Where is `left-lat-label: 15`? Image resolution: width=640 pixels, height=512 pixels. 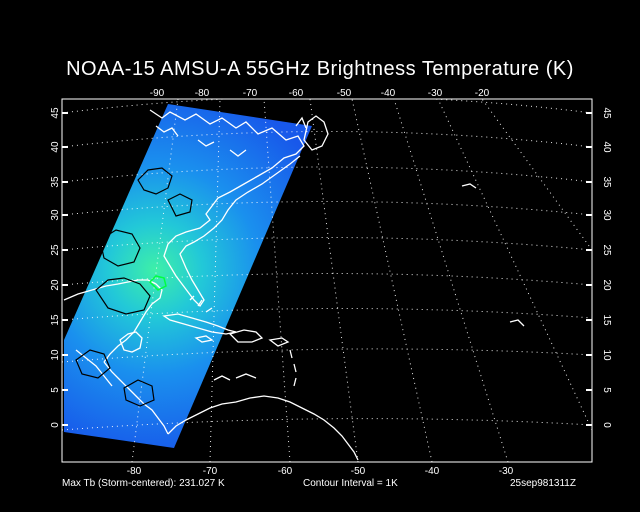
left-lat-label: 15 is located at coordinates (55, 320).